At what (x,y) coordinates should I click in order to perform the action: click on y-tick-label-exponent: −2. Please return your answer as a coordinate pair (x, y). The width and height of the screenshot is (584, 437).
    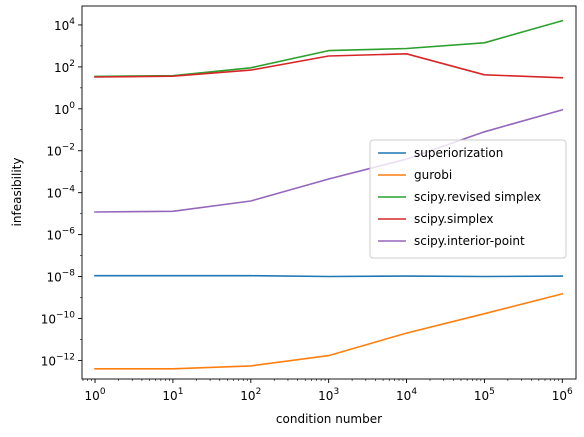
    Looking at the image, I should click on (68, 148).